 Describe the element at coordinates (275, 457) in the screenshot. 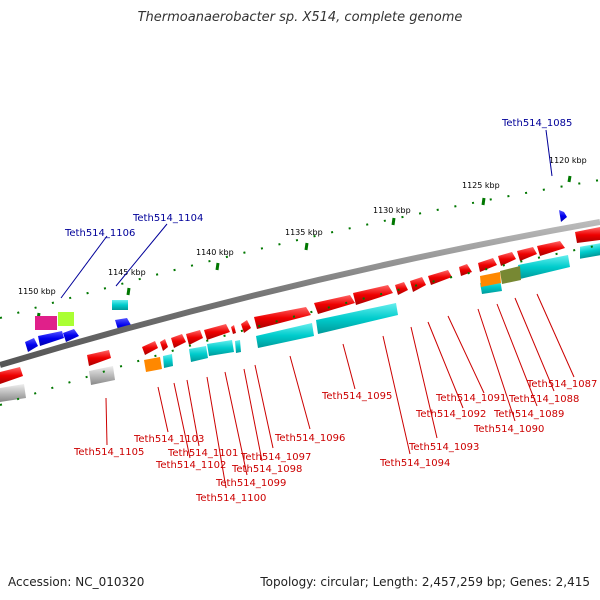

I see `gene-label-1097: Teth514_1097` at that location.